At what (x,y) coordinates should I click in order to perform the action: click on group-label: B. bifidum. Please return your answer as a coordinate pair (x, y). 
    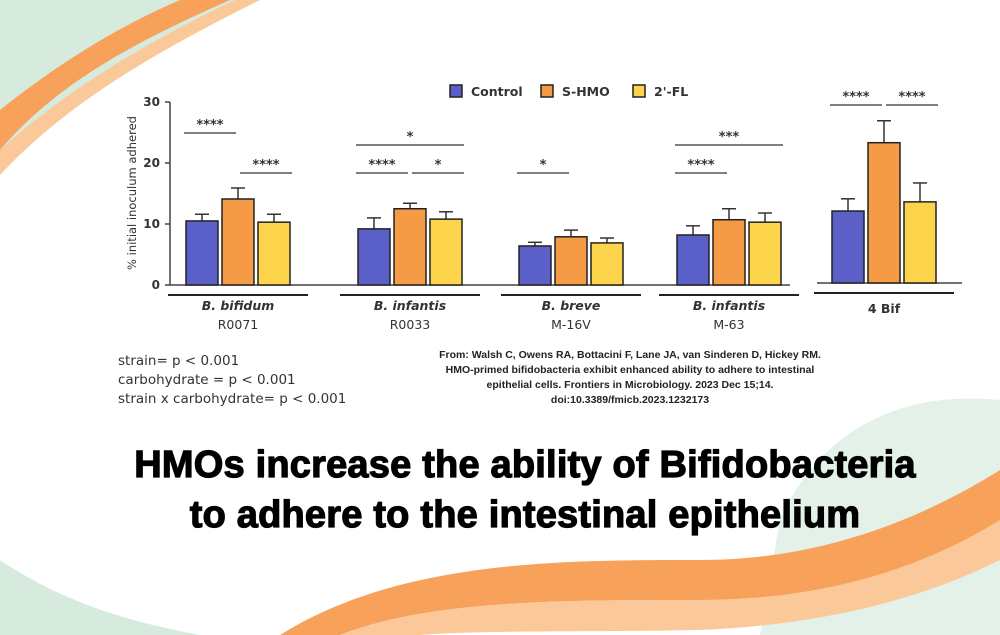
    Looking at the image, I should click on (238, 305).